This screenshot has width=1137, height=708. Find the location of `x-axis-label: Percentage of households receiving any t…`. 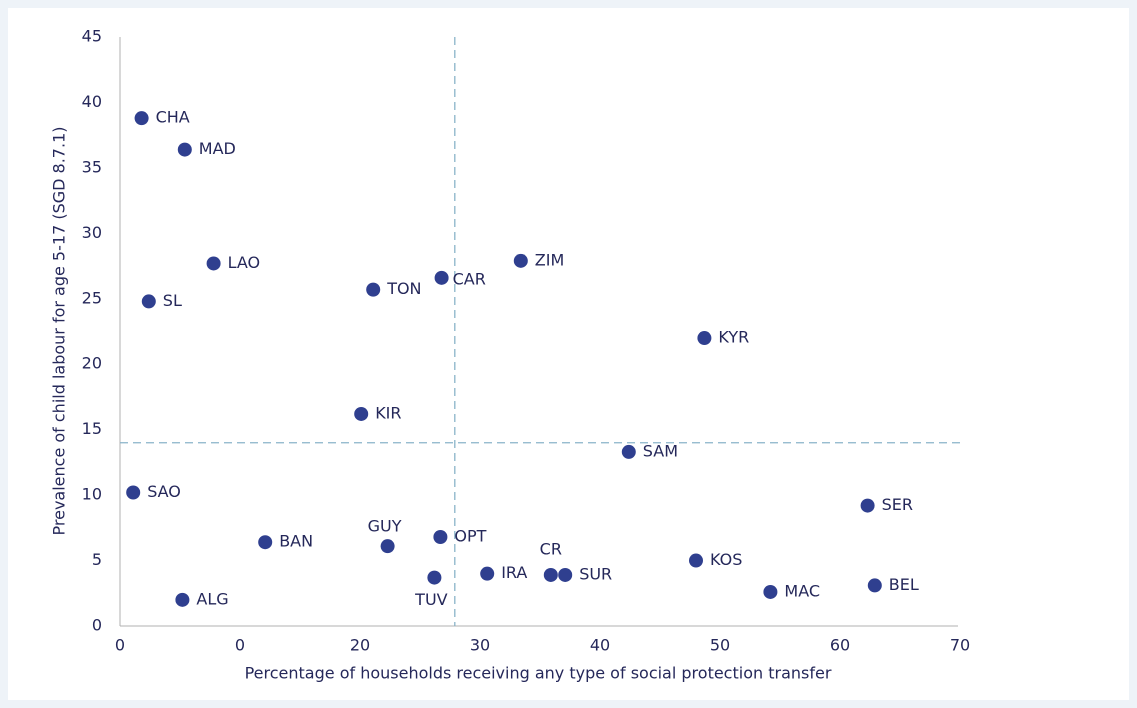

x-axis-label: Percentage of households receiving any t… is located at coordinates (538, 673).